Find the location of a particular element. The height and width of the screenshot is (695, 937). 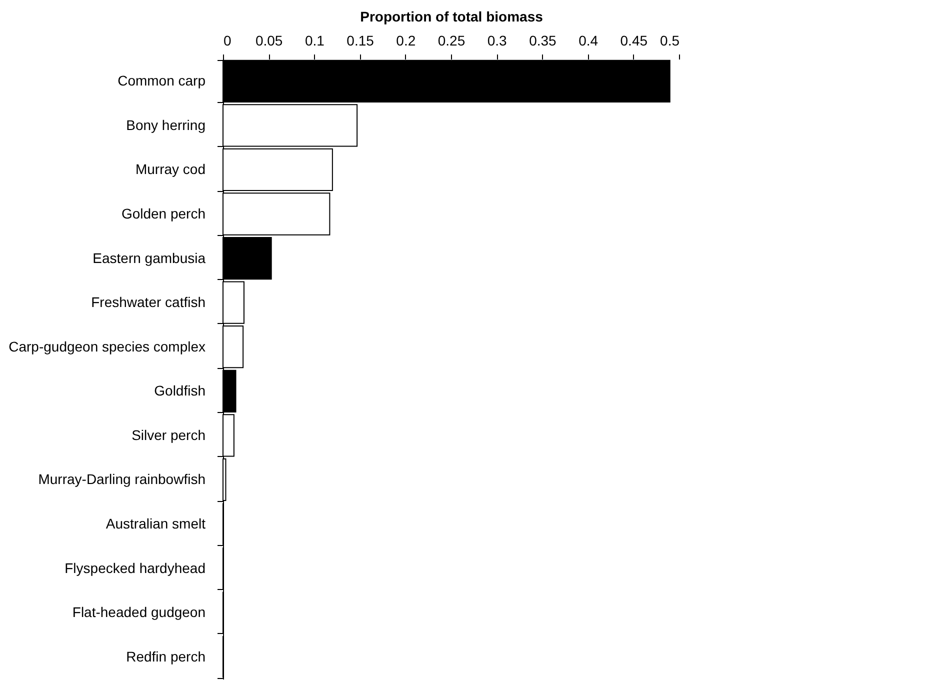

y-tick-label: Carp-gudgeon species complex is located at coordinates (107, 346).